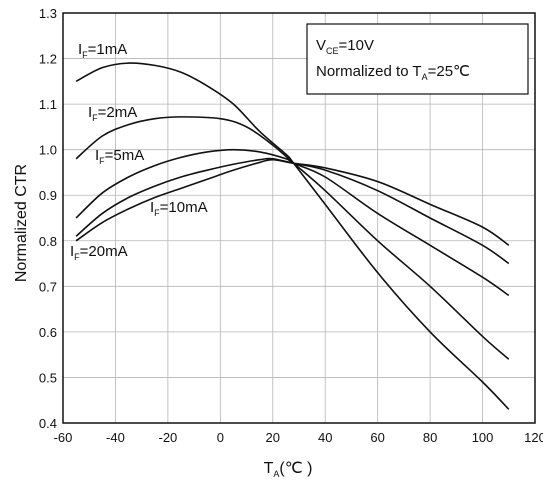 The image size is (543, 481). I want to click on x-tick-label: 80, so click(430, 437).